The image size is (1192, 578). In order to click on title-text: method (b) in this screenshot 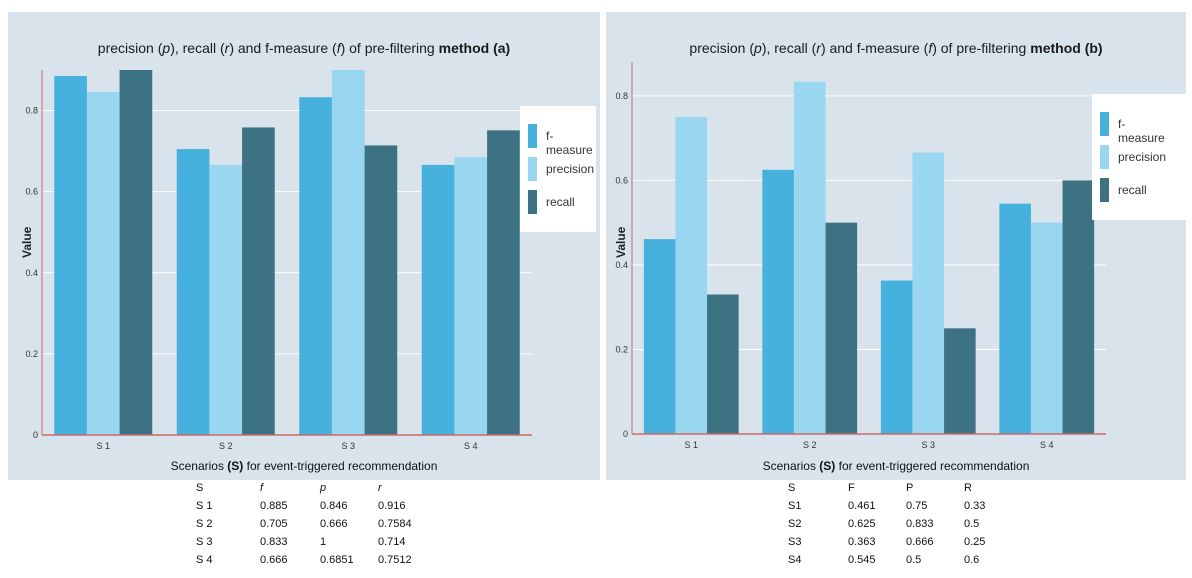, I will do `click(1066, 48)`.